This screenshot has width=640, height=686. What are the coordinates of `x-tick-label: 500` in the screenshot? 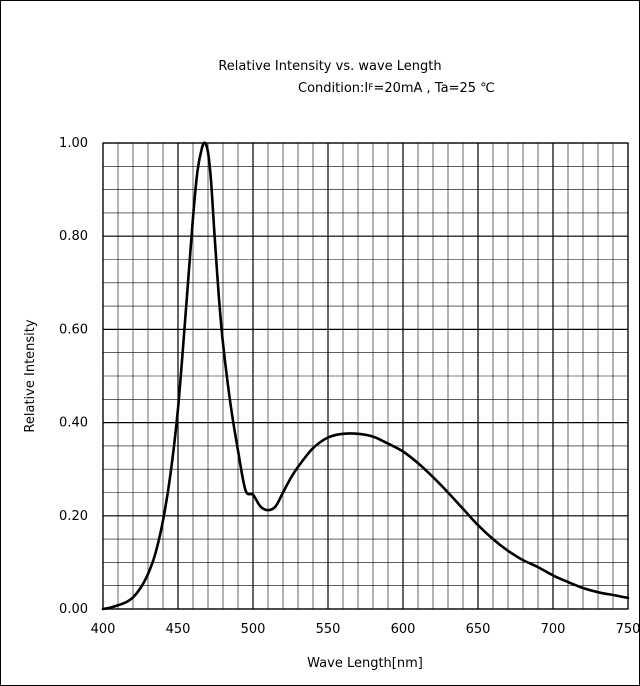 It's located at (253, 629).